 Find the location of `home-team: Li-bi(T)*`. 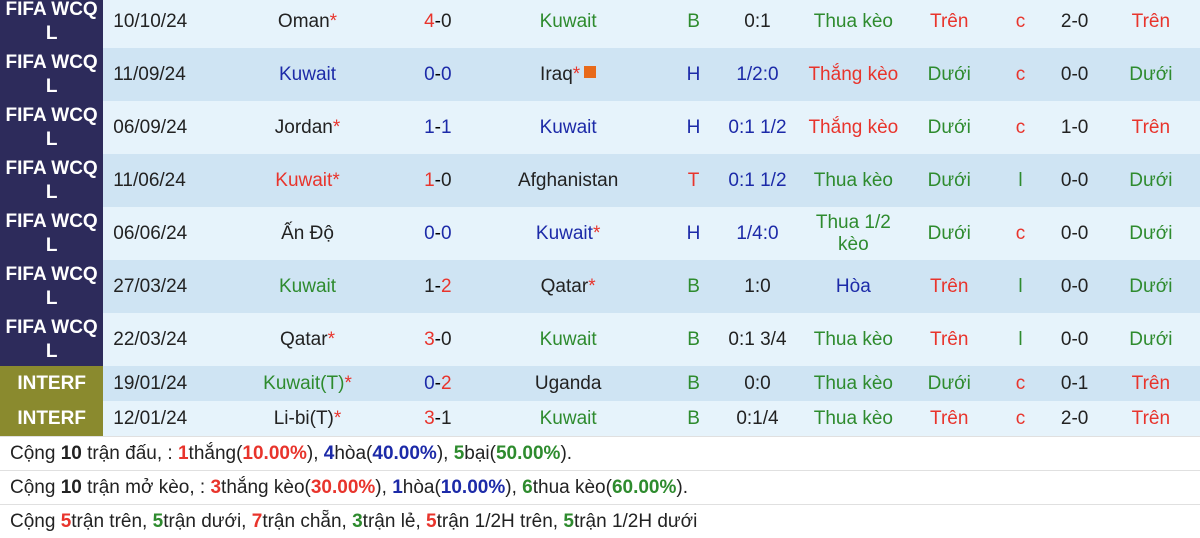

home-team: Li-bi(T)* is located at coordinates (307, 419).